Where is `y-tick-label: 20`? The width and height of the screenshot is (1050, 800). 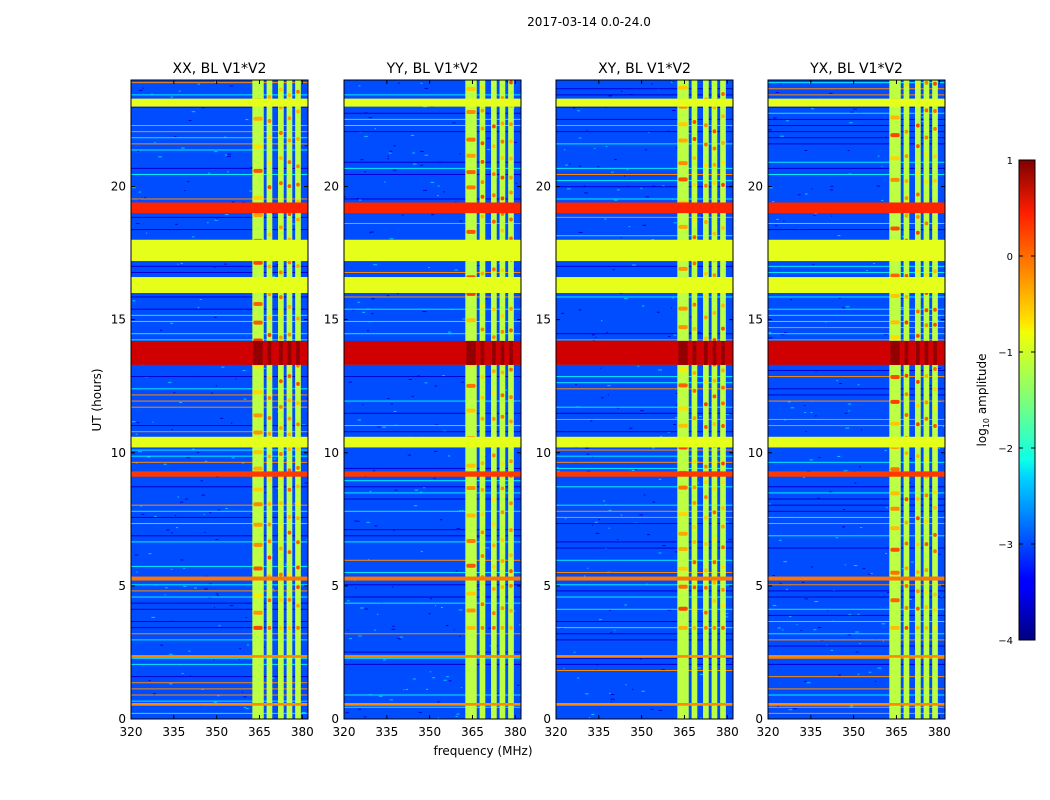
y-tick-label: 20 is located at coordinates (331, 187).